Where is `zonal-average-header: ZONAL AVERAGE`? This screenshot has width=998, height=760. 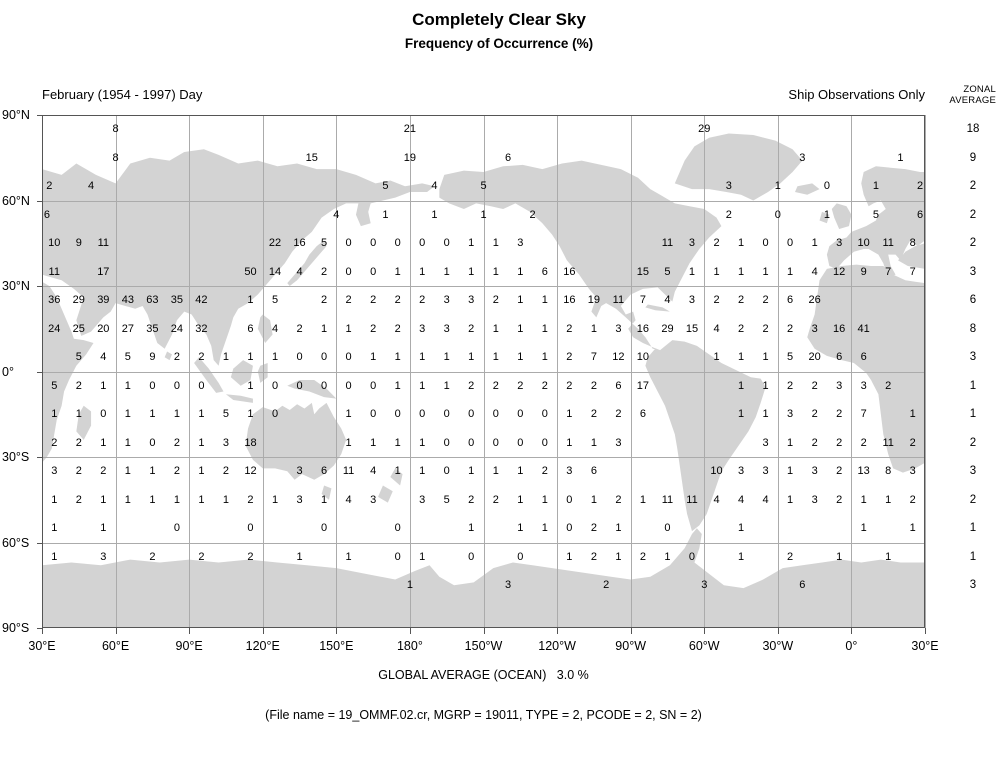
zonal-average-header: ZONAL AVERAGE is located at coordinates (967, 95).